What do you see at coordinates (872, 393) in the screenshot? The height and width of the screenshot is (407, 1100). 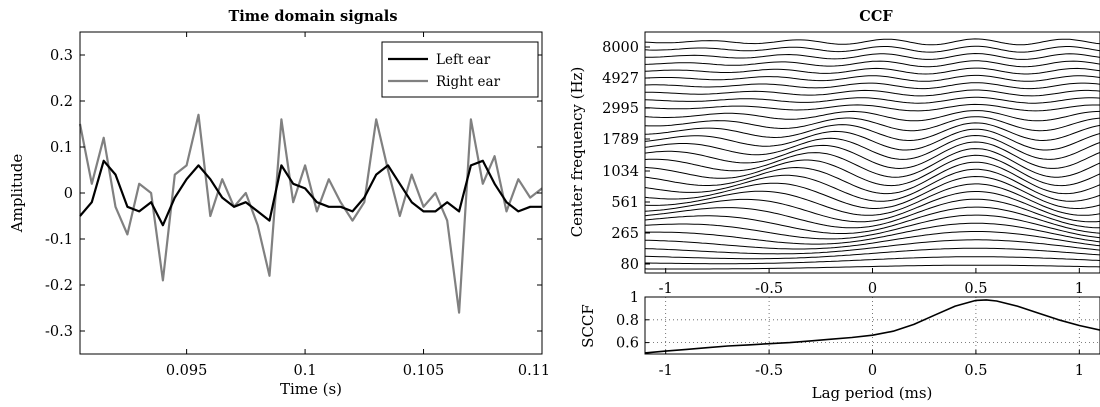 I see `sccf-xlabel: Lag period (ms)` at bounding box center [872, 393].